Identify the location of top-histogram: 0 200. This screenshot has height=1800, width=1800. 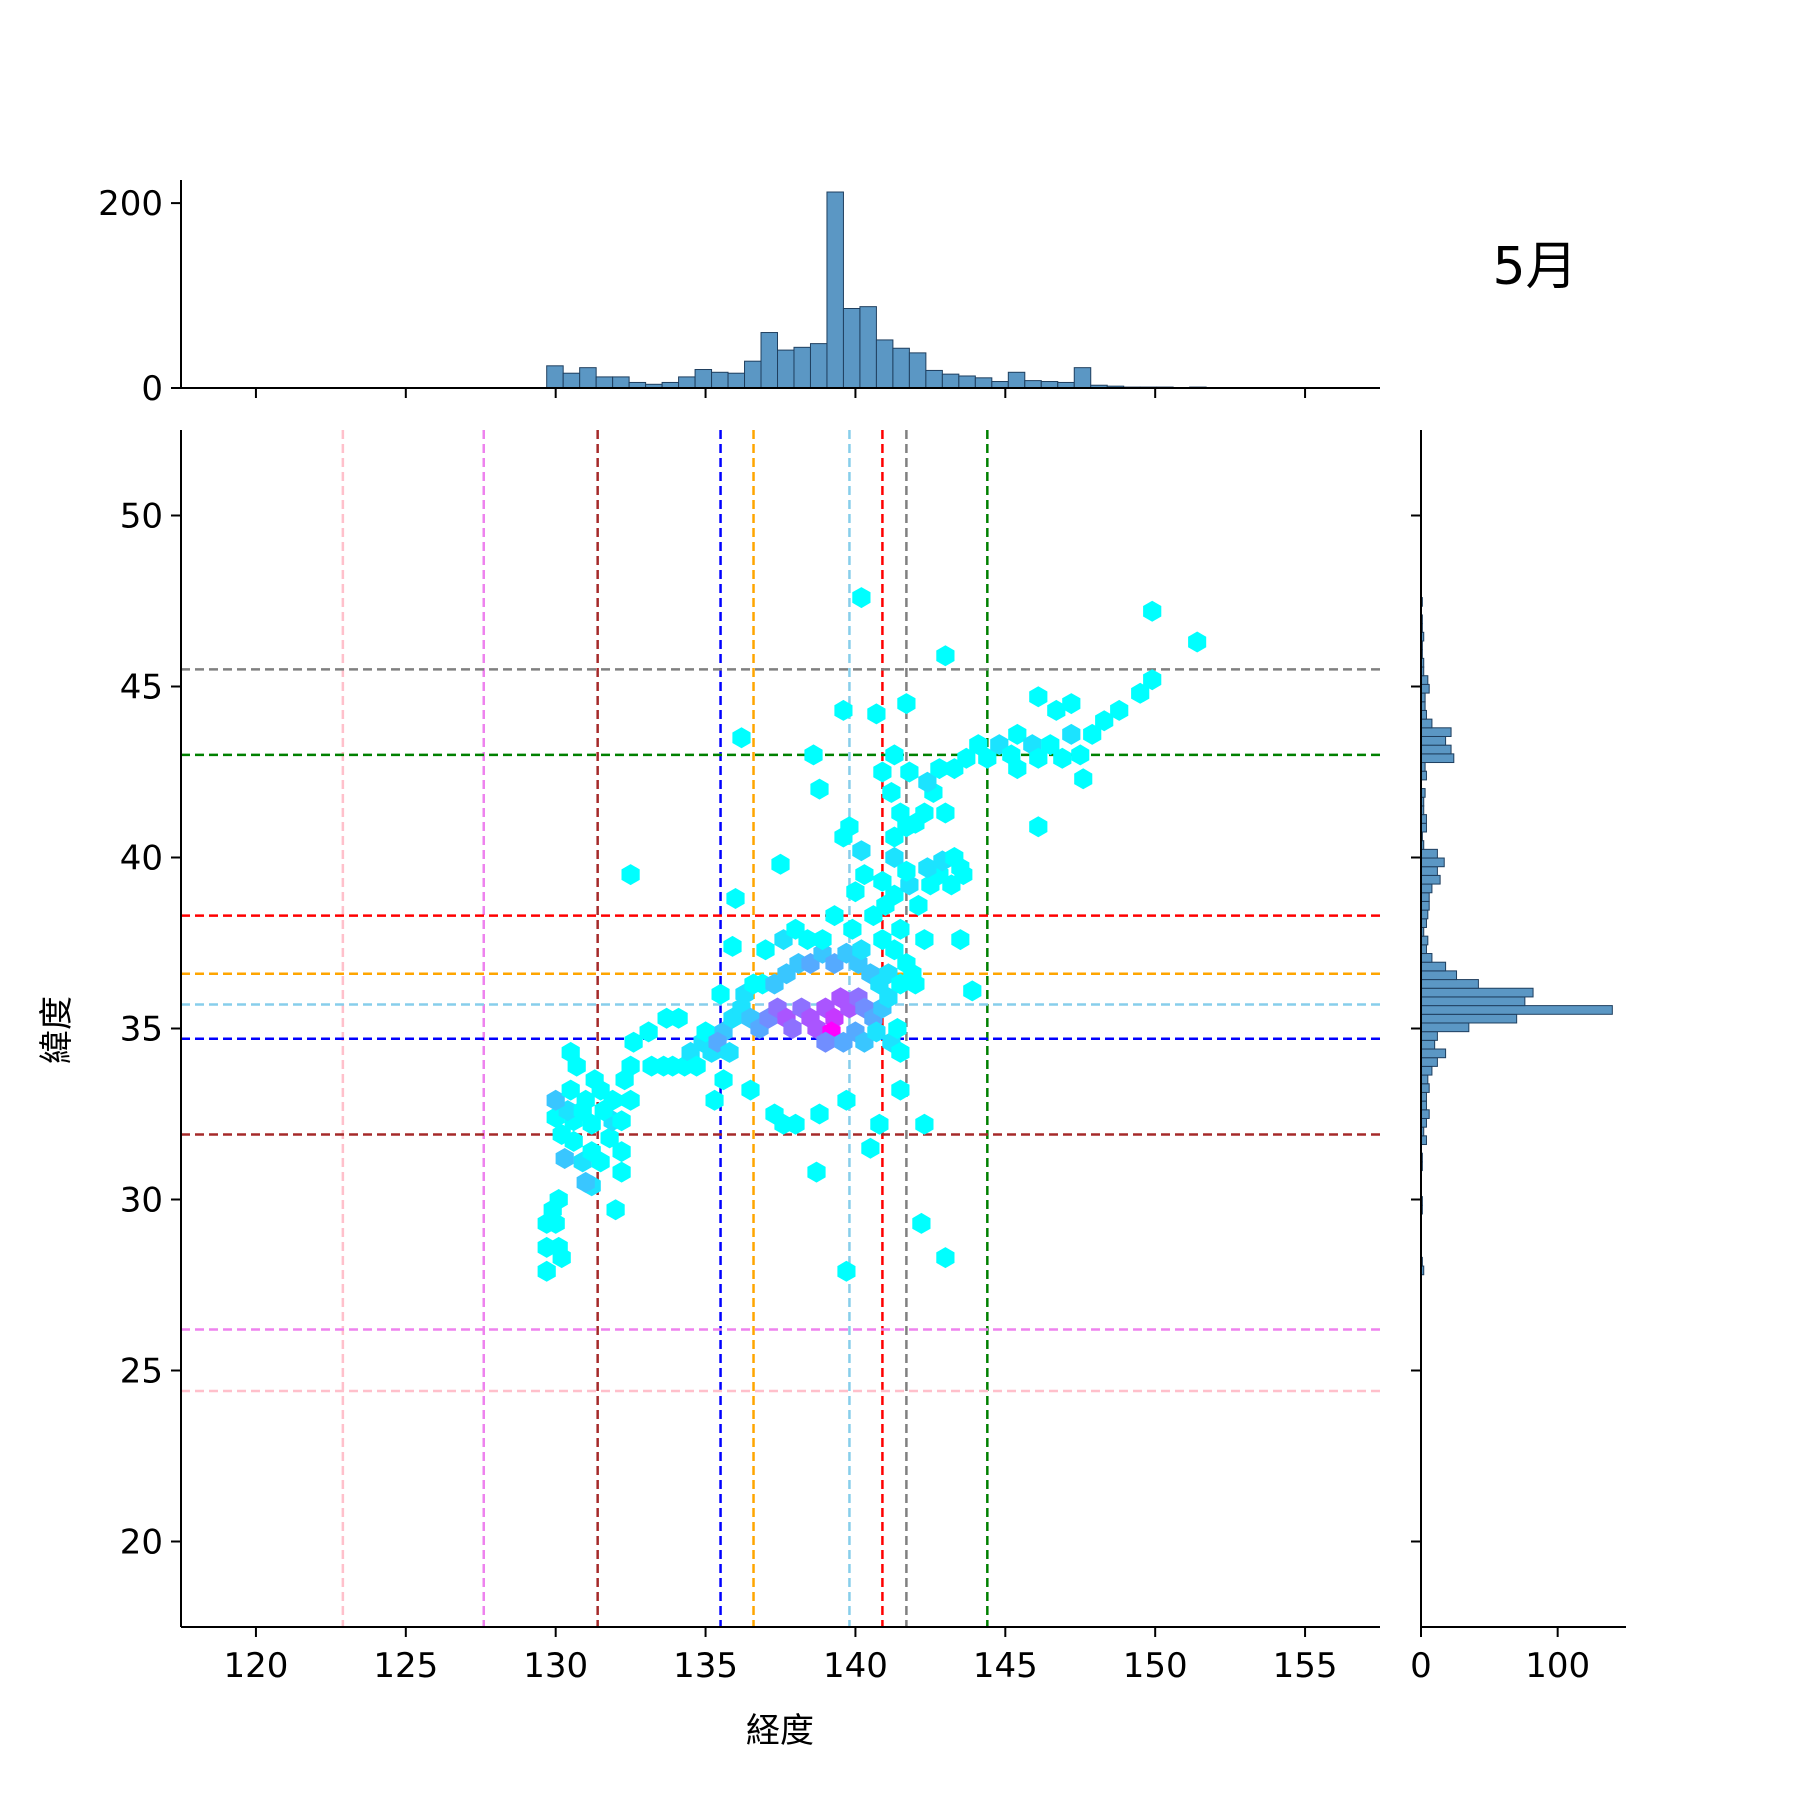
(739, 294).